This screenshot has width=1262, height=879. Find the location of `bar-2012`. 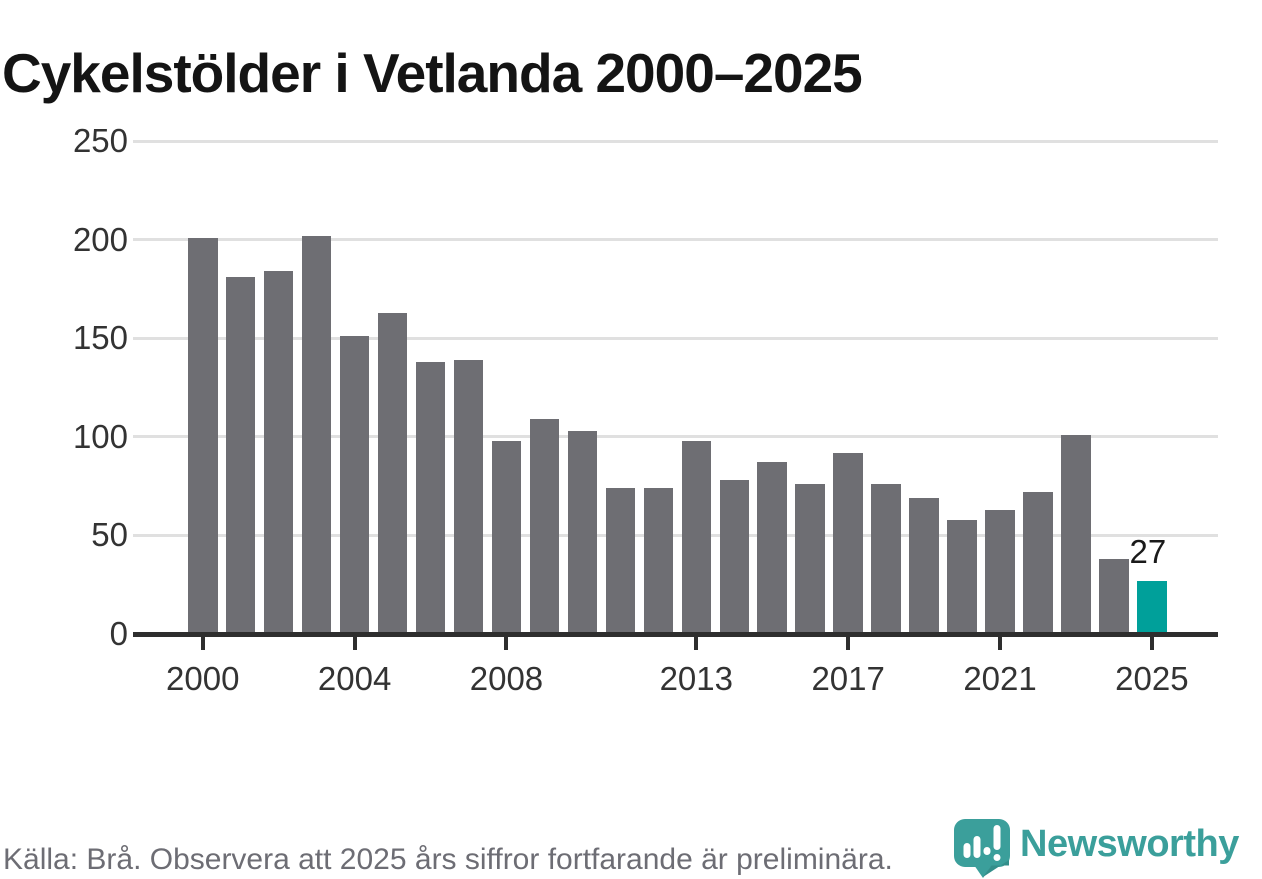

bar-2012 is located at coordinates (658, 561).